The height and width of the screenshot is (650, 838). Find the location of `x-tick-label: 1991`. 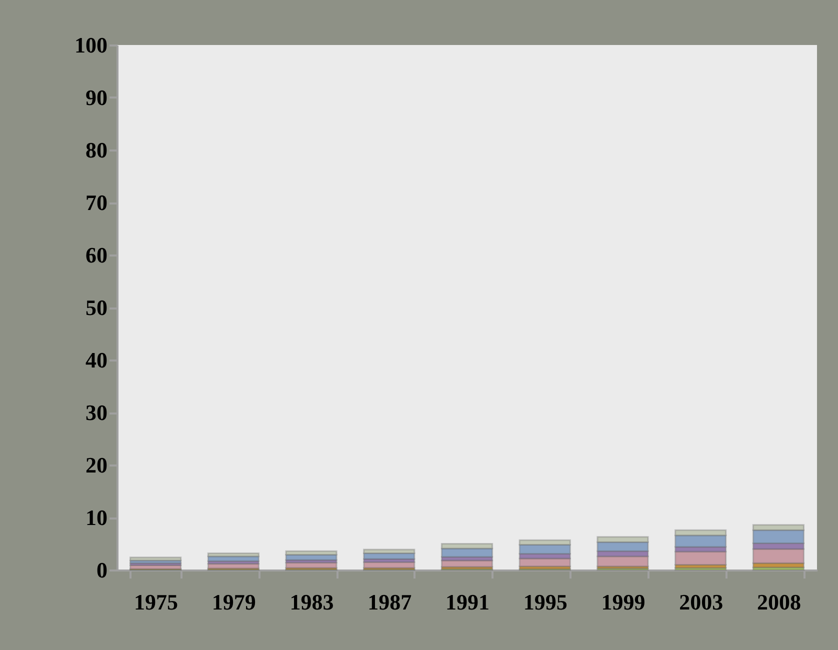

x-tick-label: 1991 is located at coordinates (468, 602).